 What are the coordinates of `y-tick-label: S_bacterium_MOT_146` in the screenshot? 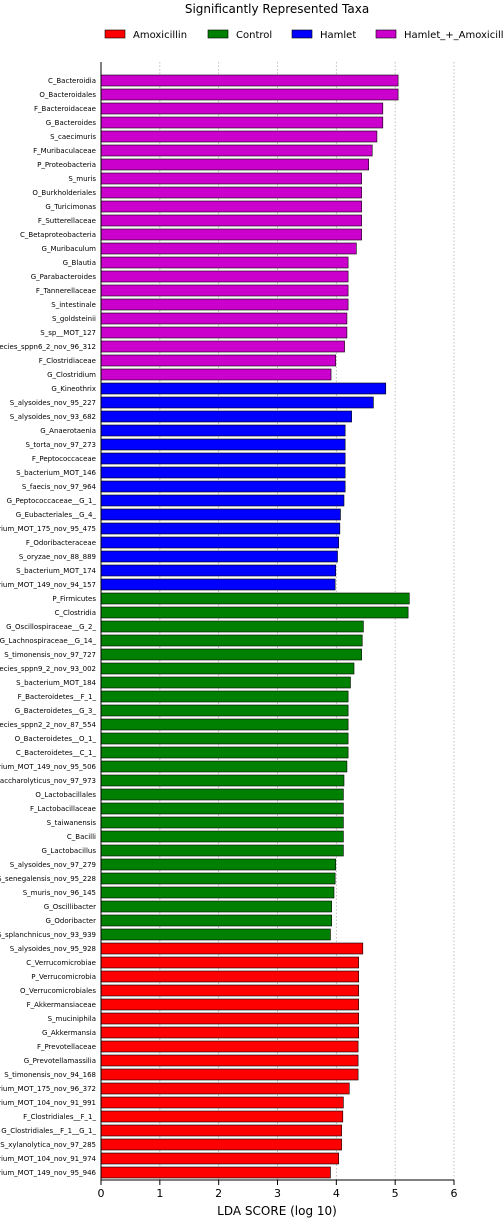 It's located at (56, 473).